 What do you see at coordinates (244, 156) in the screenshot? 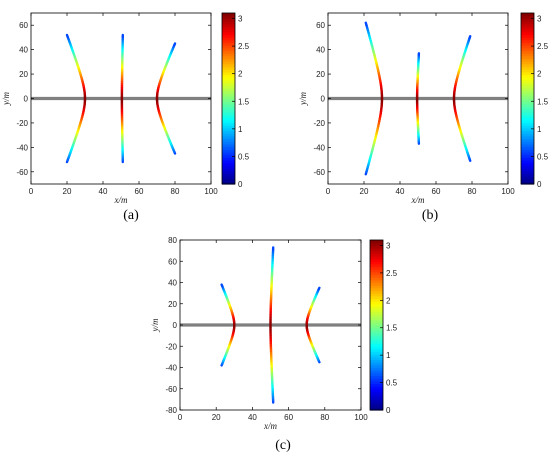
I see `colorbar-tick-label: 0.5` at bounding box center [244, 156].